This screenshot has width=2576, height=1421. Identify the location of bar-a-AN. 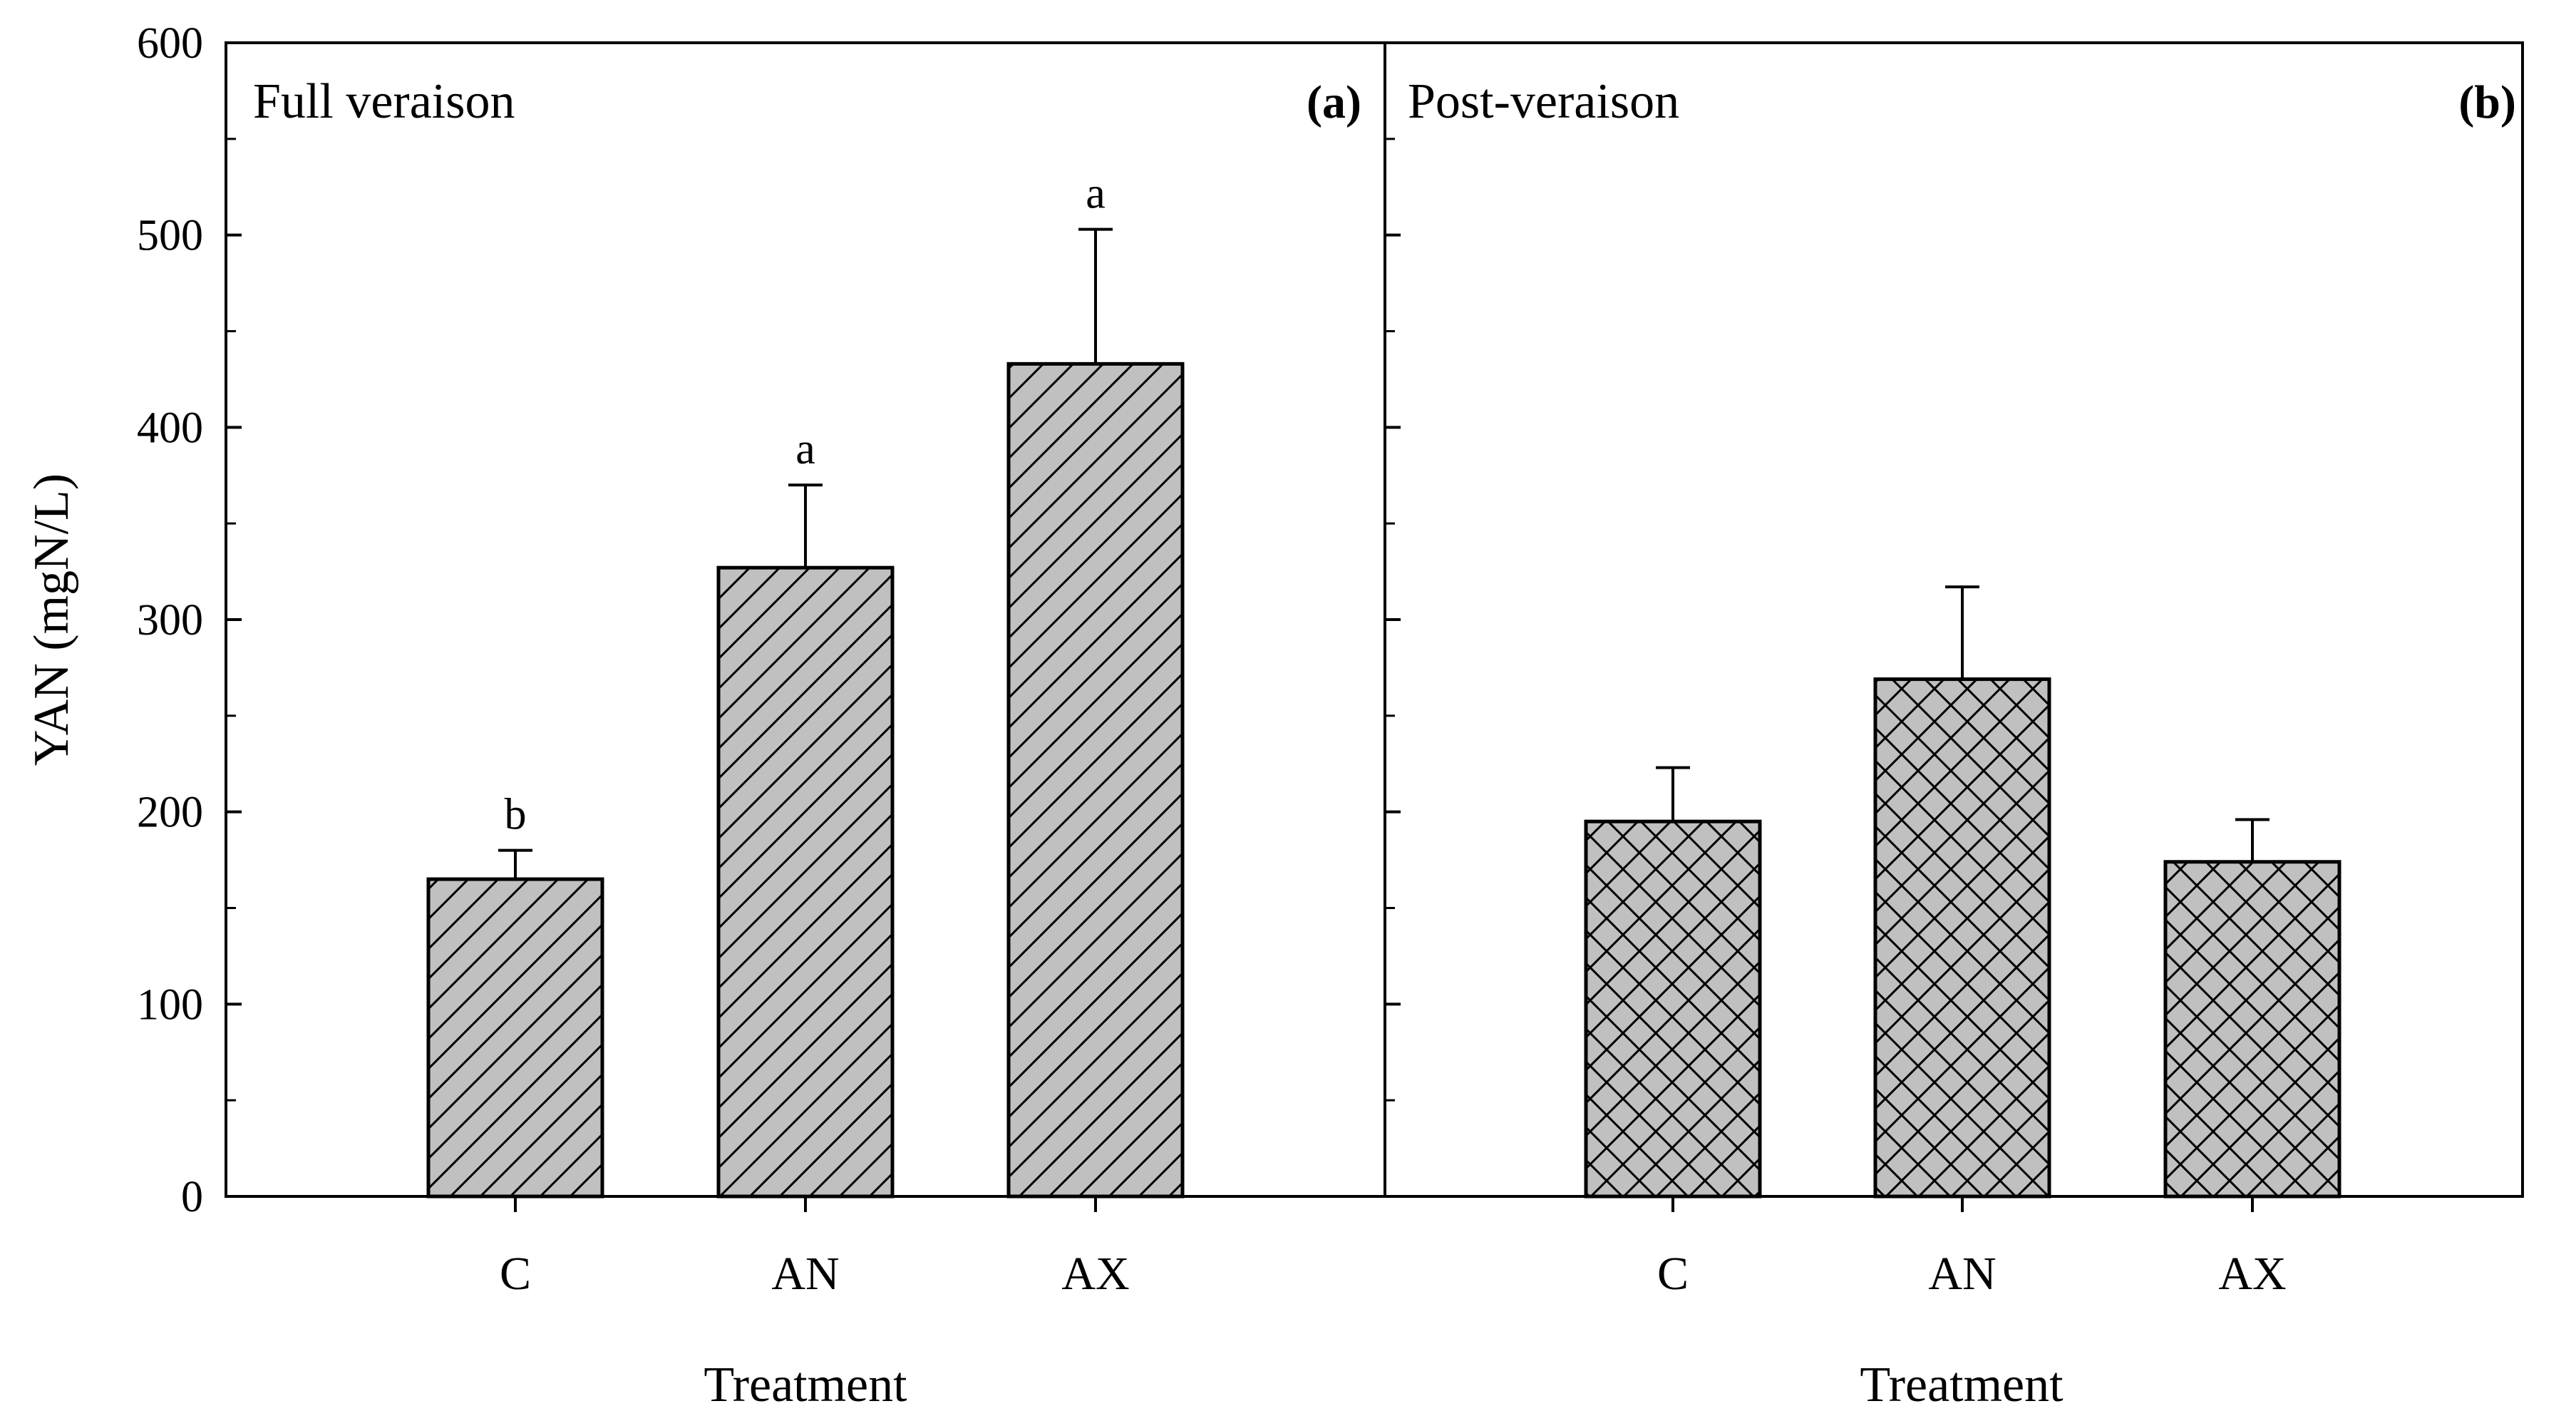
(805, 882).